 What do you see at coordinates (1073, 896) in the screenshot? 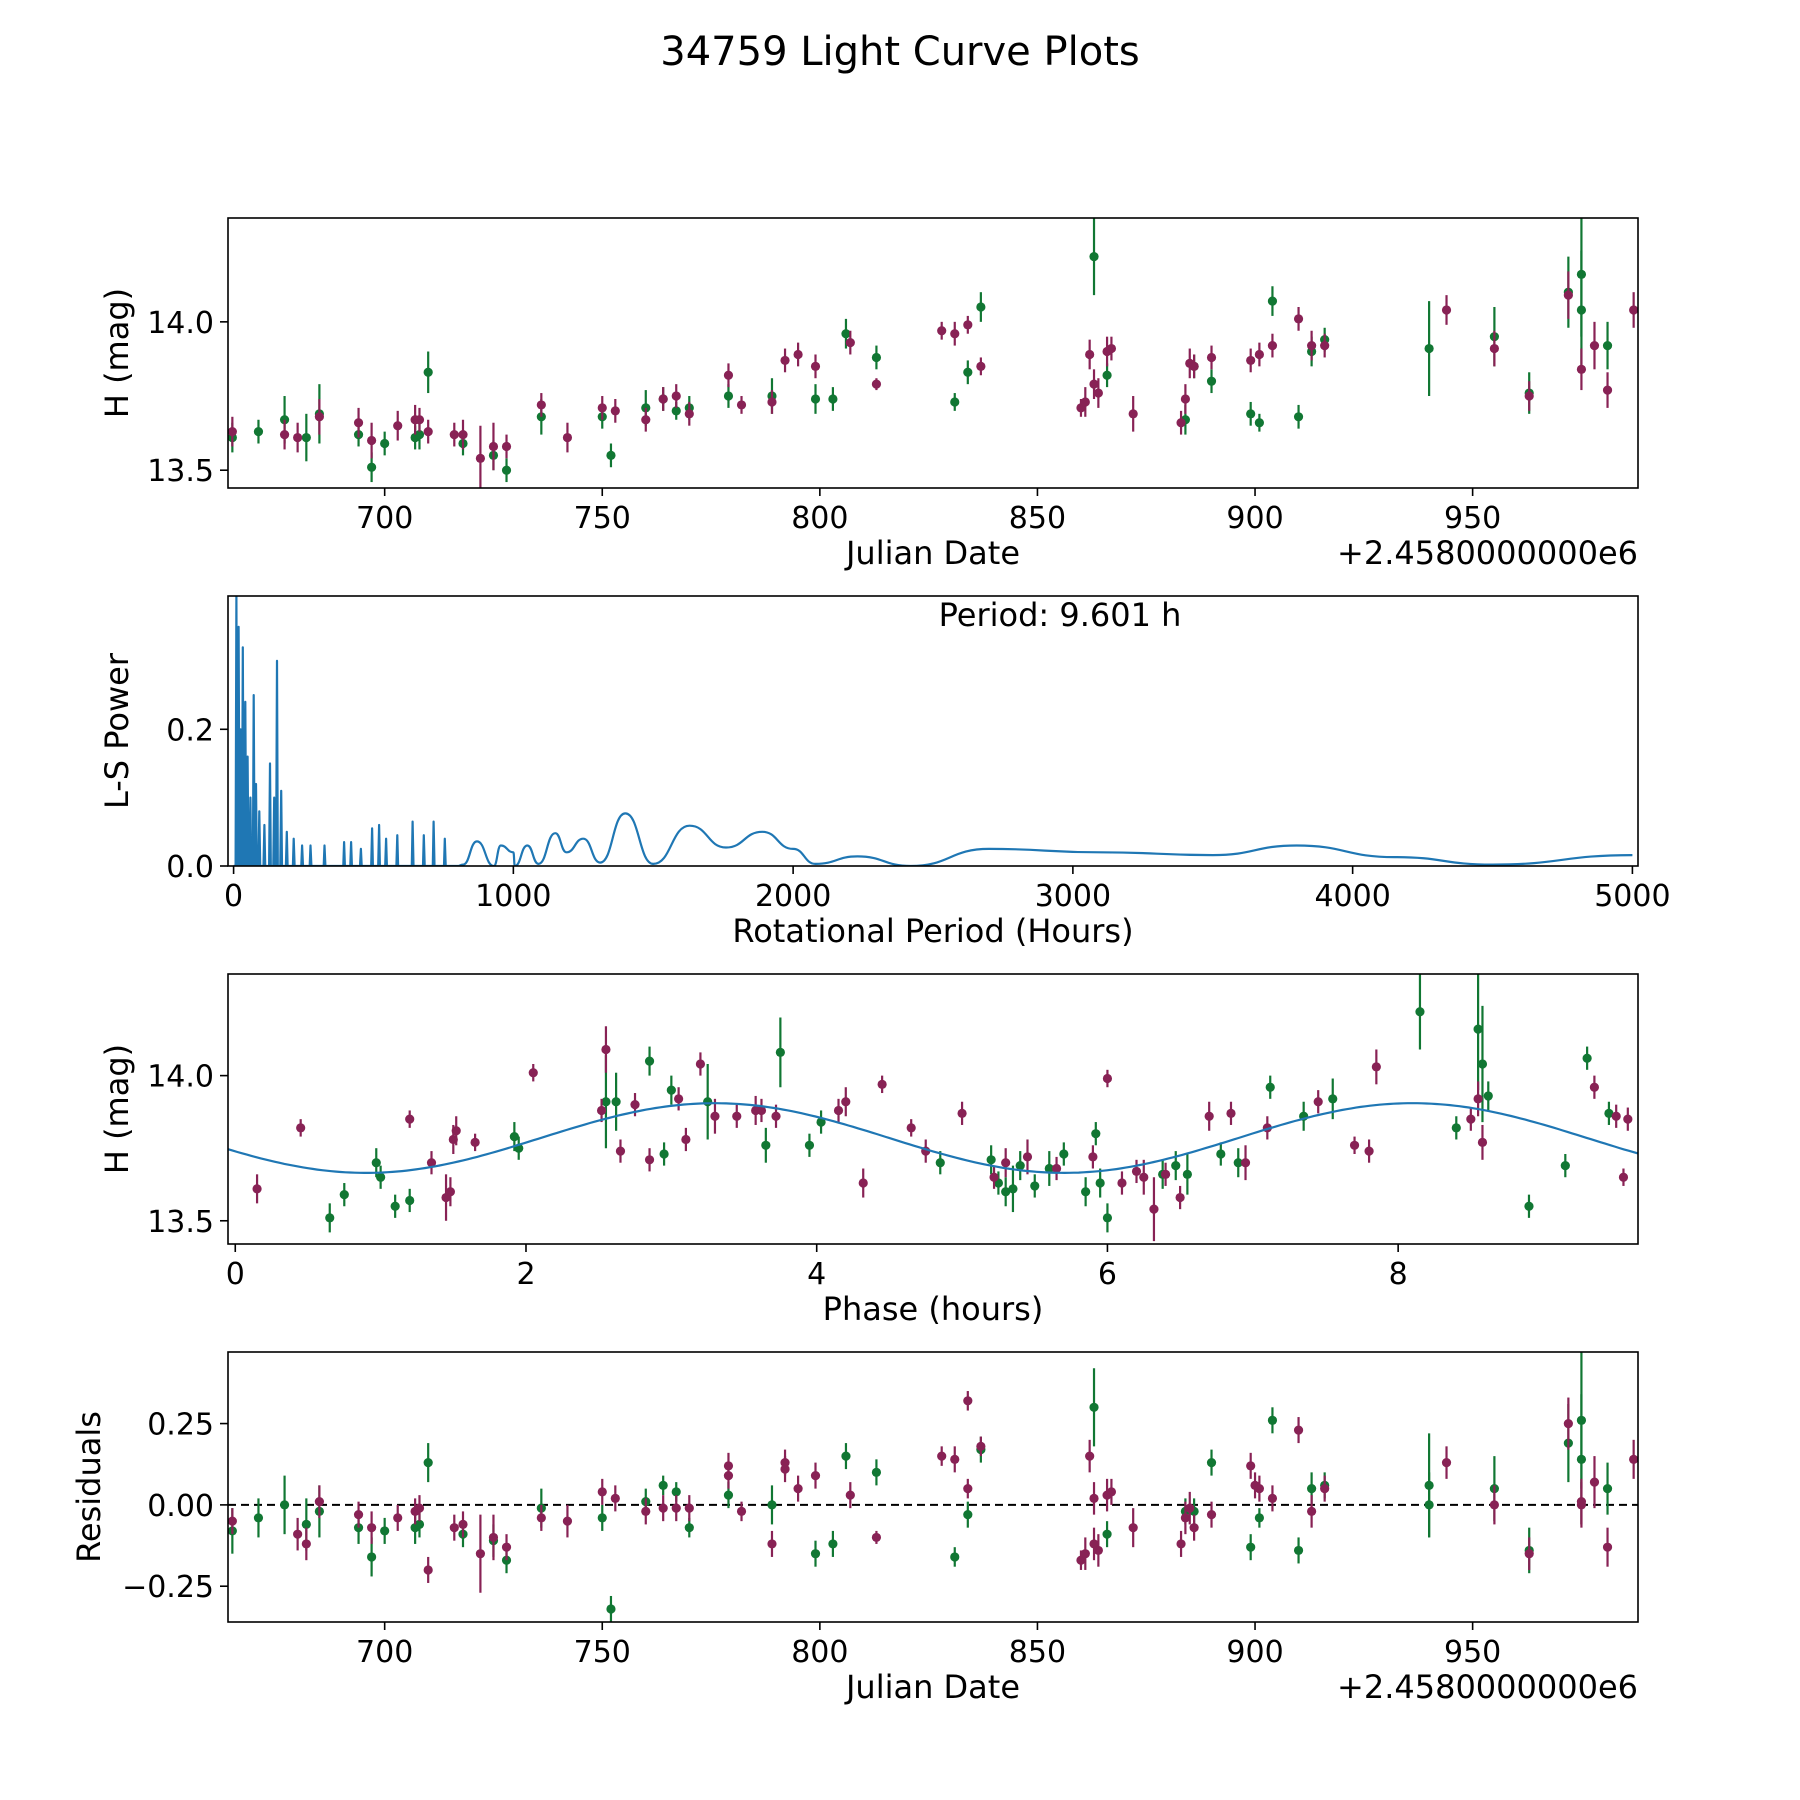
I see `x-tick-label: 3000` at bounding box center [1073, 896].